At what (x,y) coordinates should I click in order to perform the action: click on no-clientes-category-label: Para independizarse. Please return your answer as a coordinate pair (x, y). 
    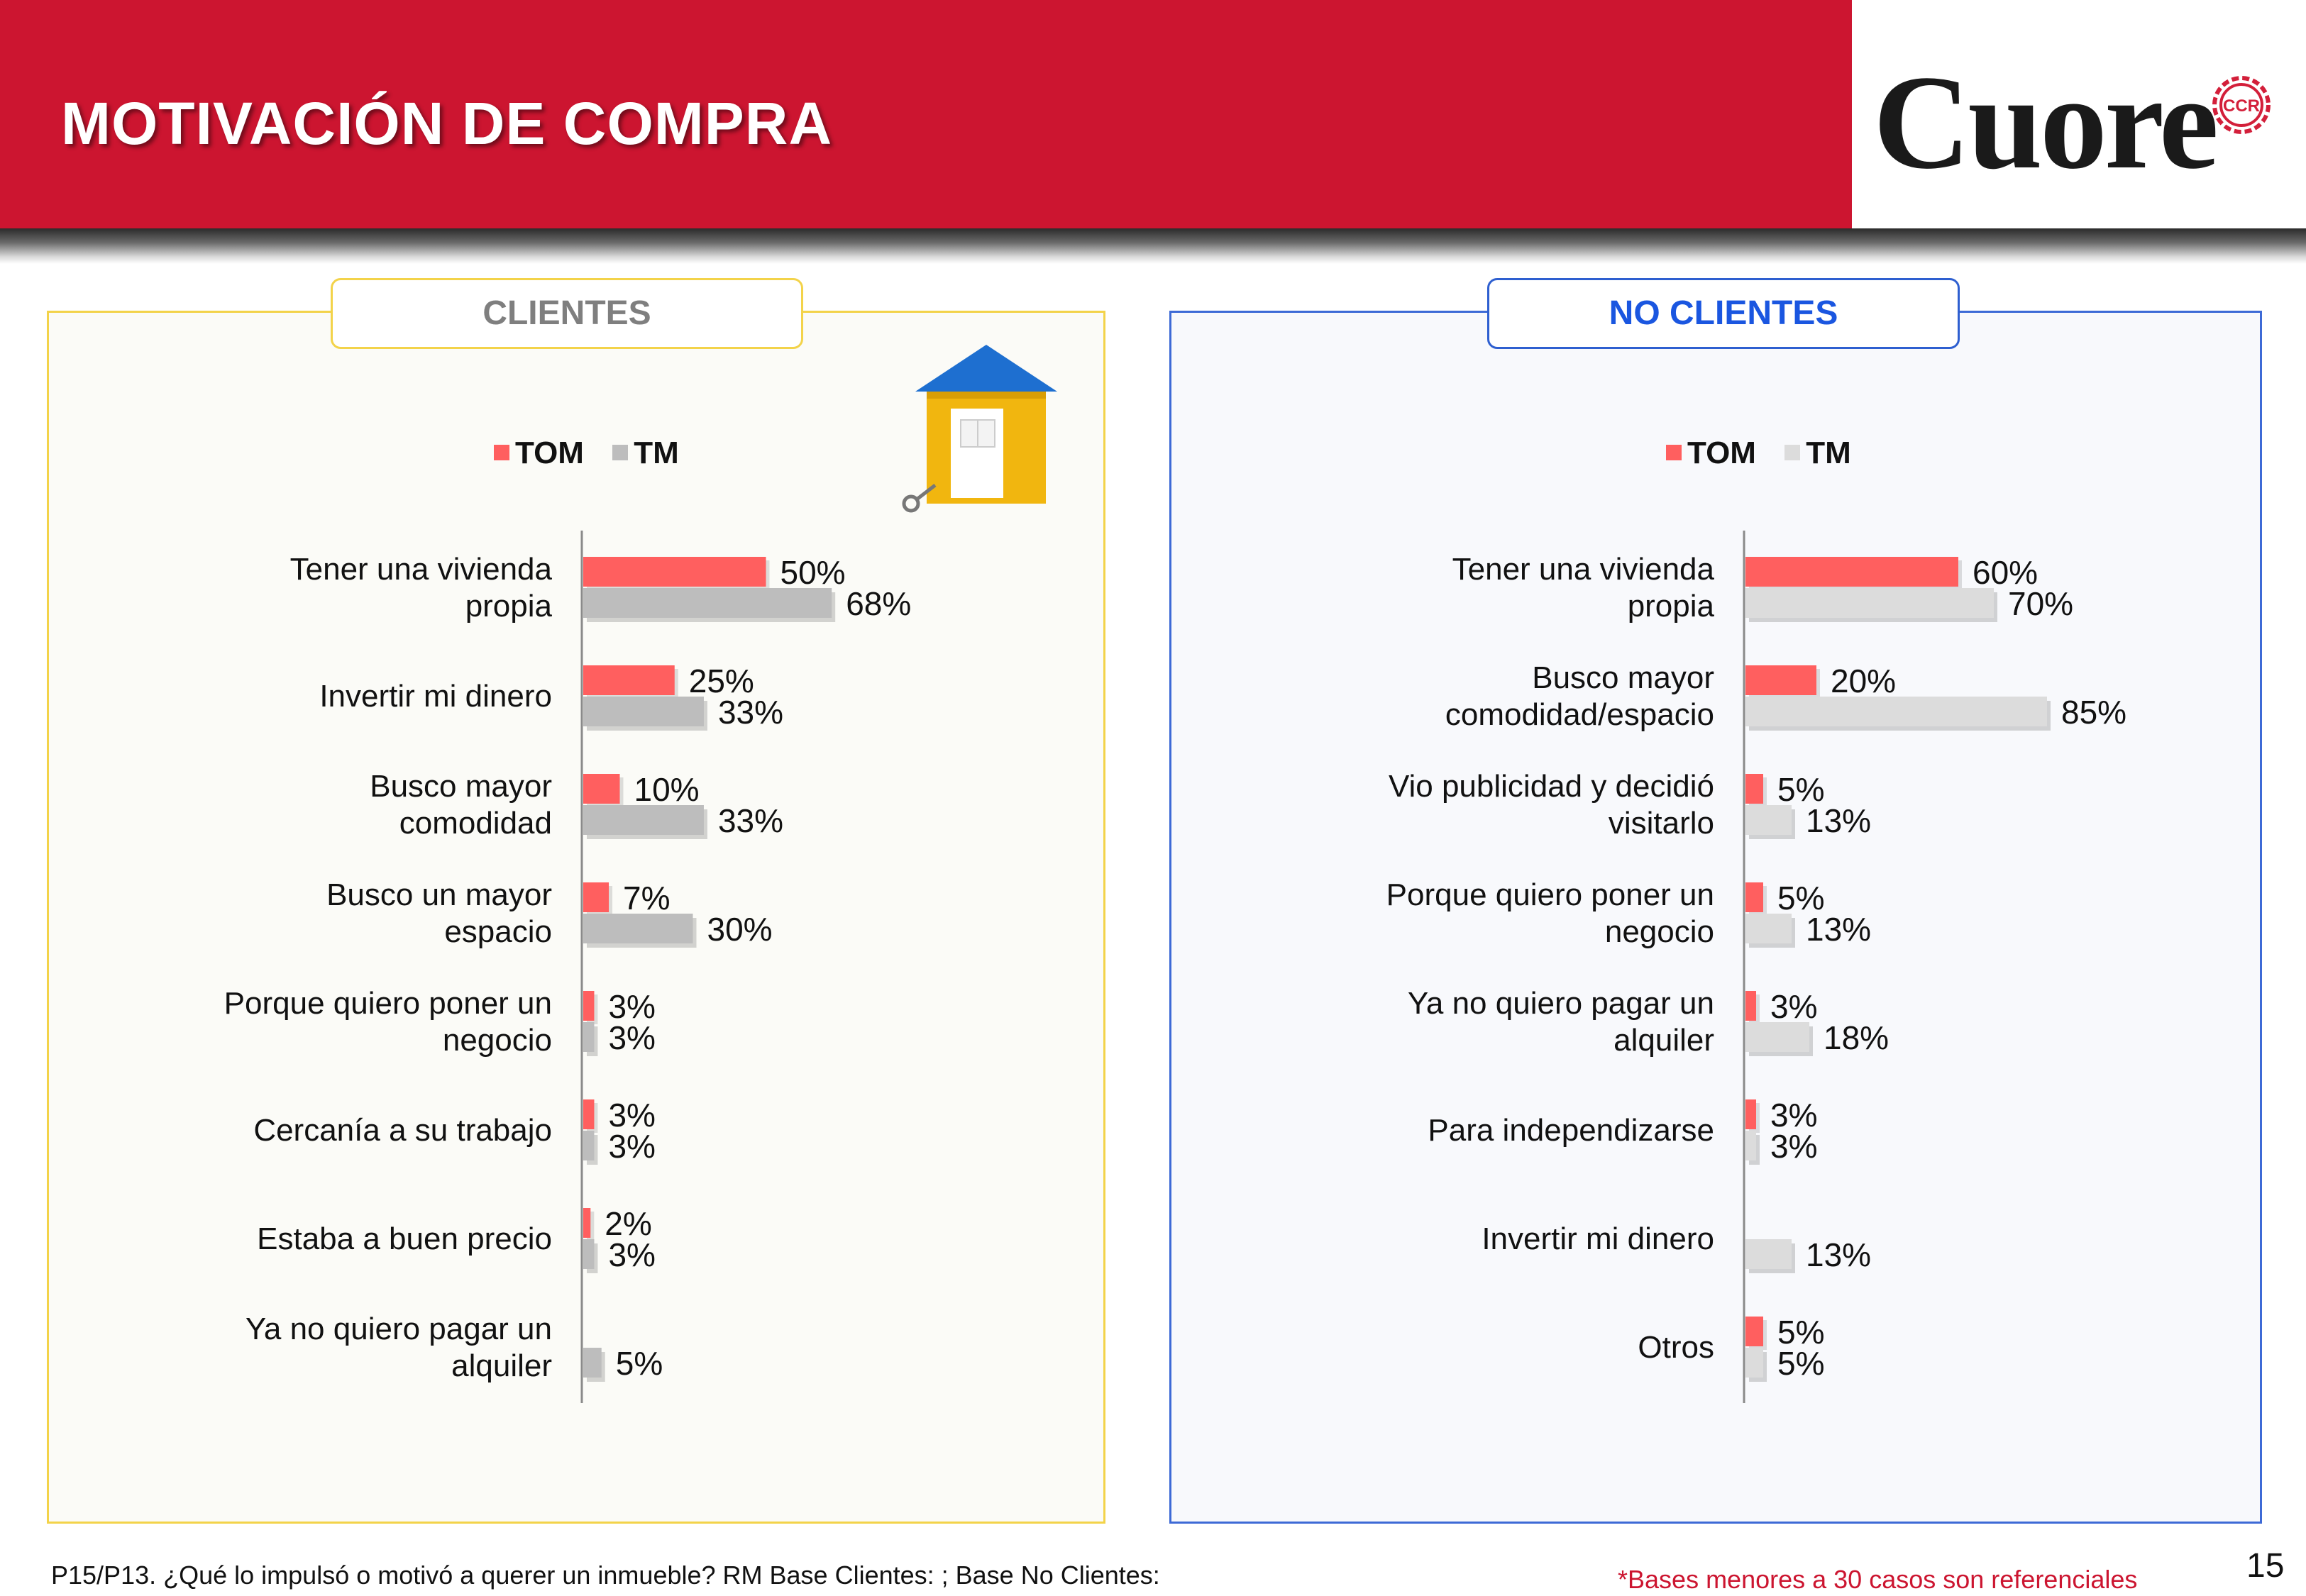
    Looking at the image, I should click on (1571, 1130).